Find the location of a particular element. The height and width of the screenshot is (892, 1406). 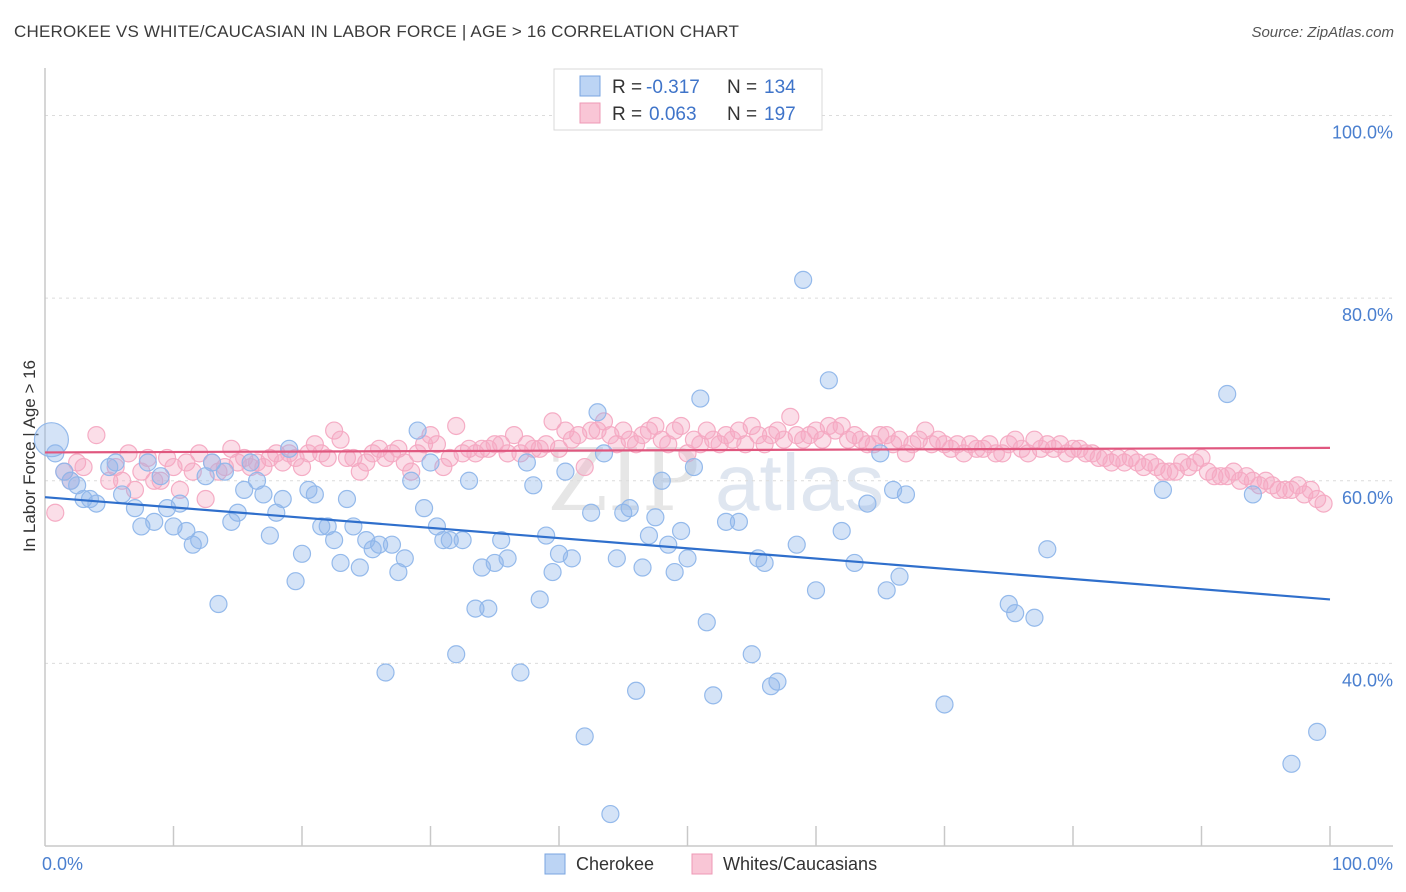

y-axis-title: In Labor Force | Age > 16 is located at coordinates (29, 456).